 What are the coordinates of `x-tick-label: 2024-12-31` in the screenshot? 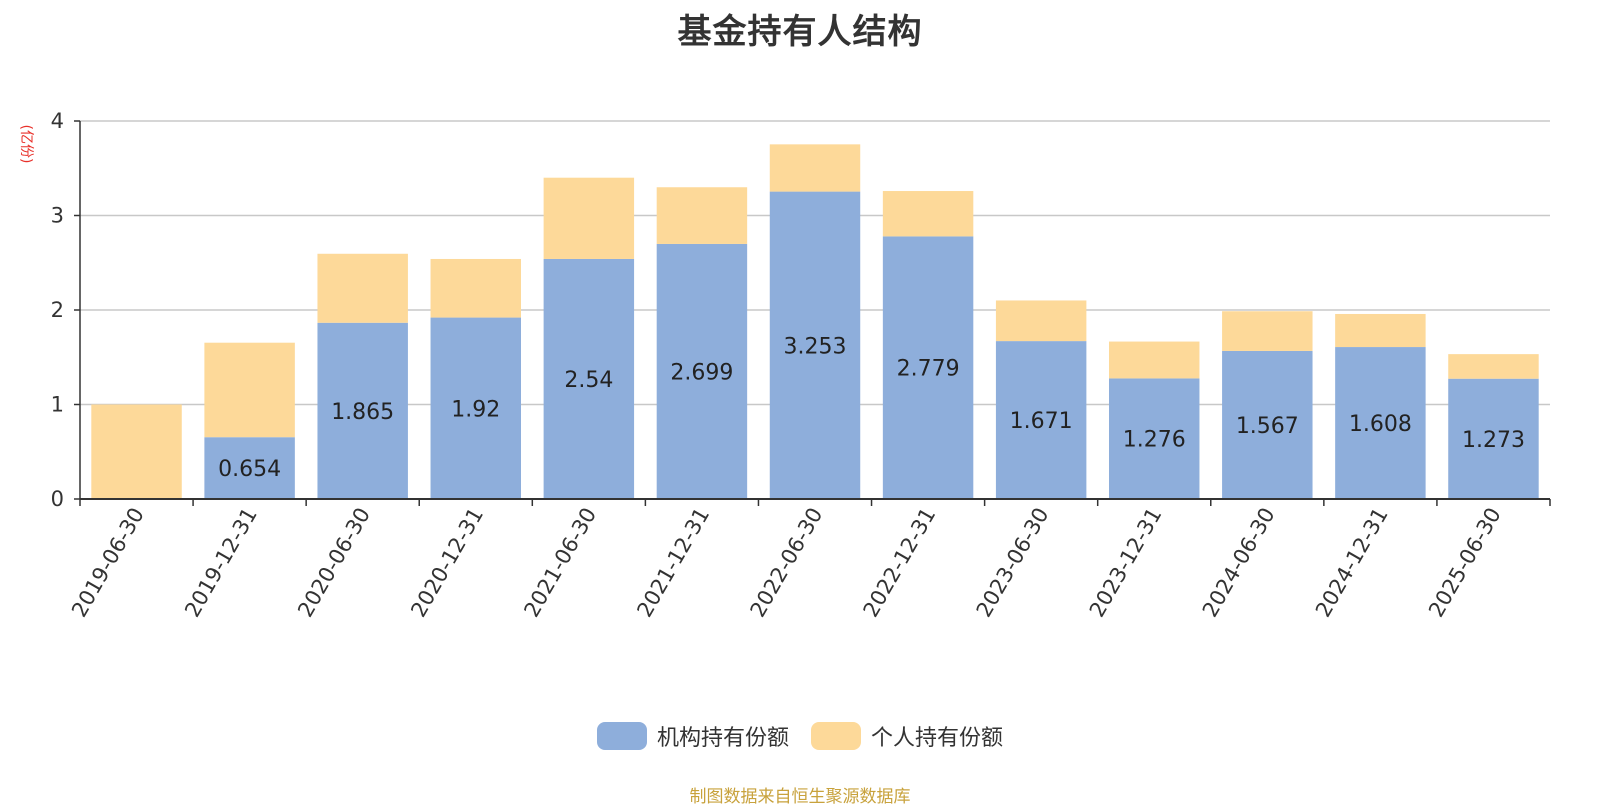 It's located at (1352, 563).